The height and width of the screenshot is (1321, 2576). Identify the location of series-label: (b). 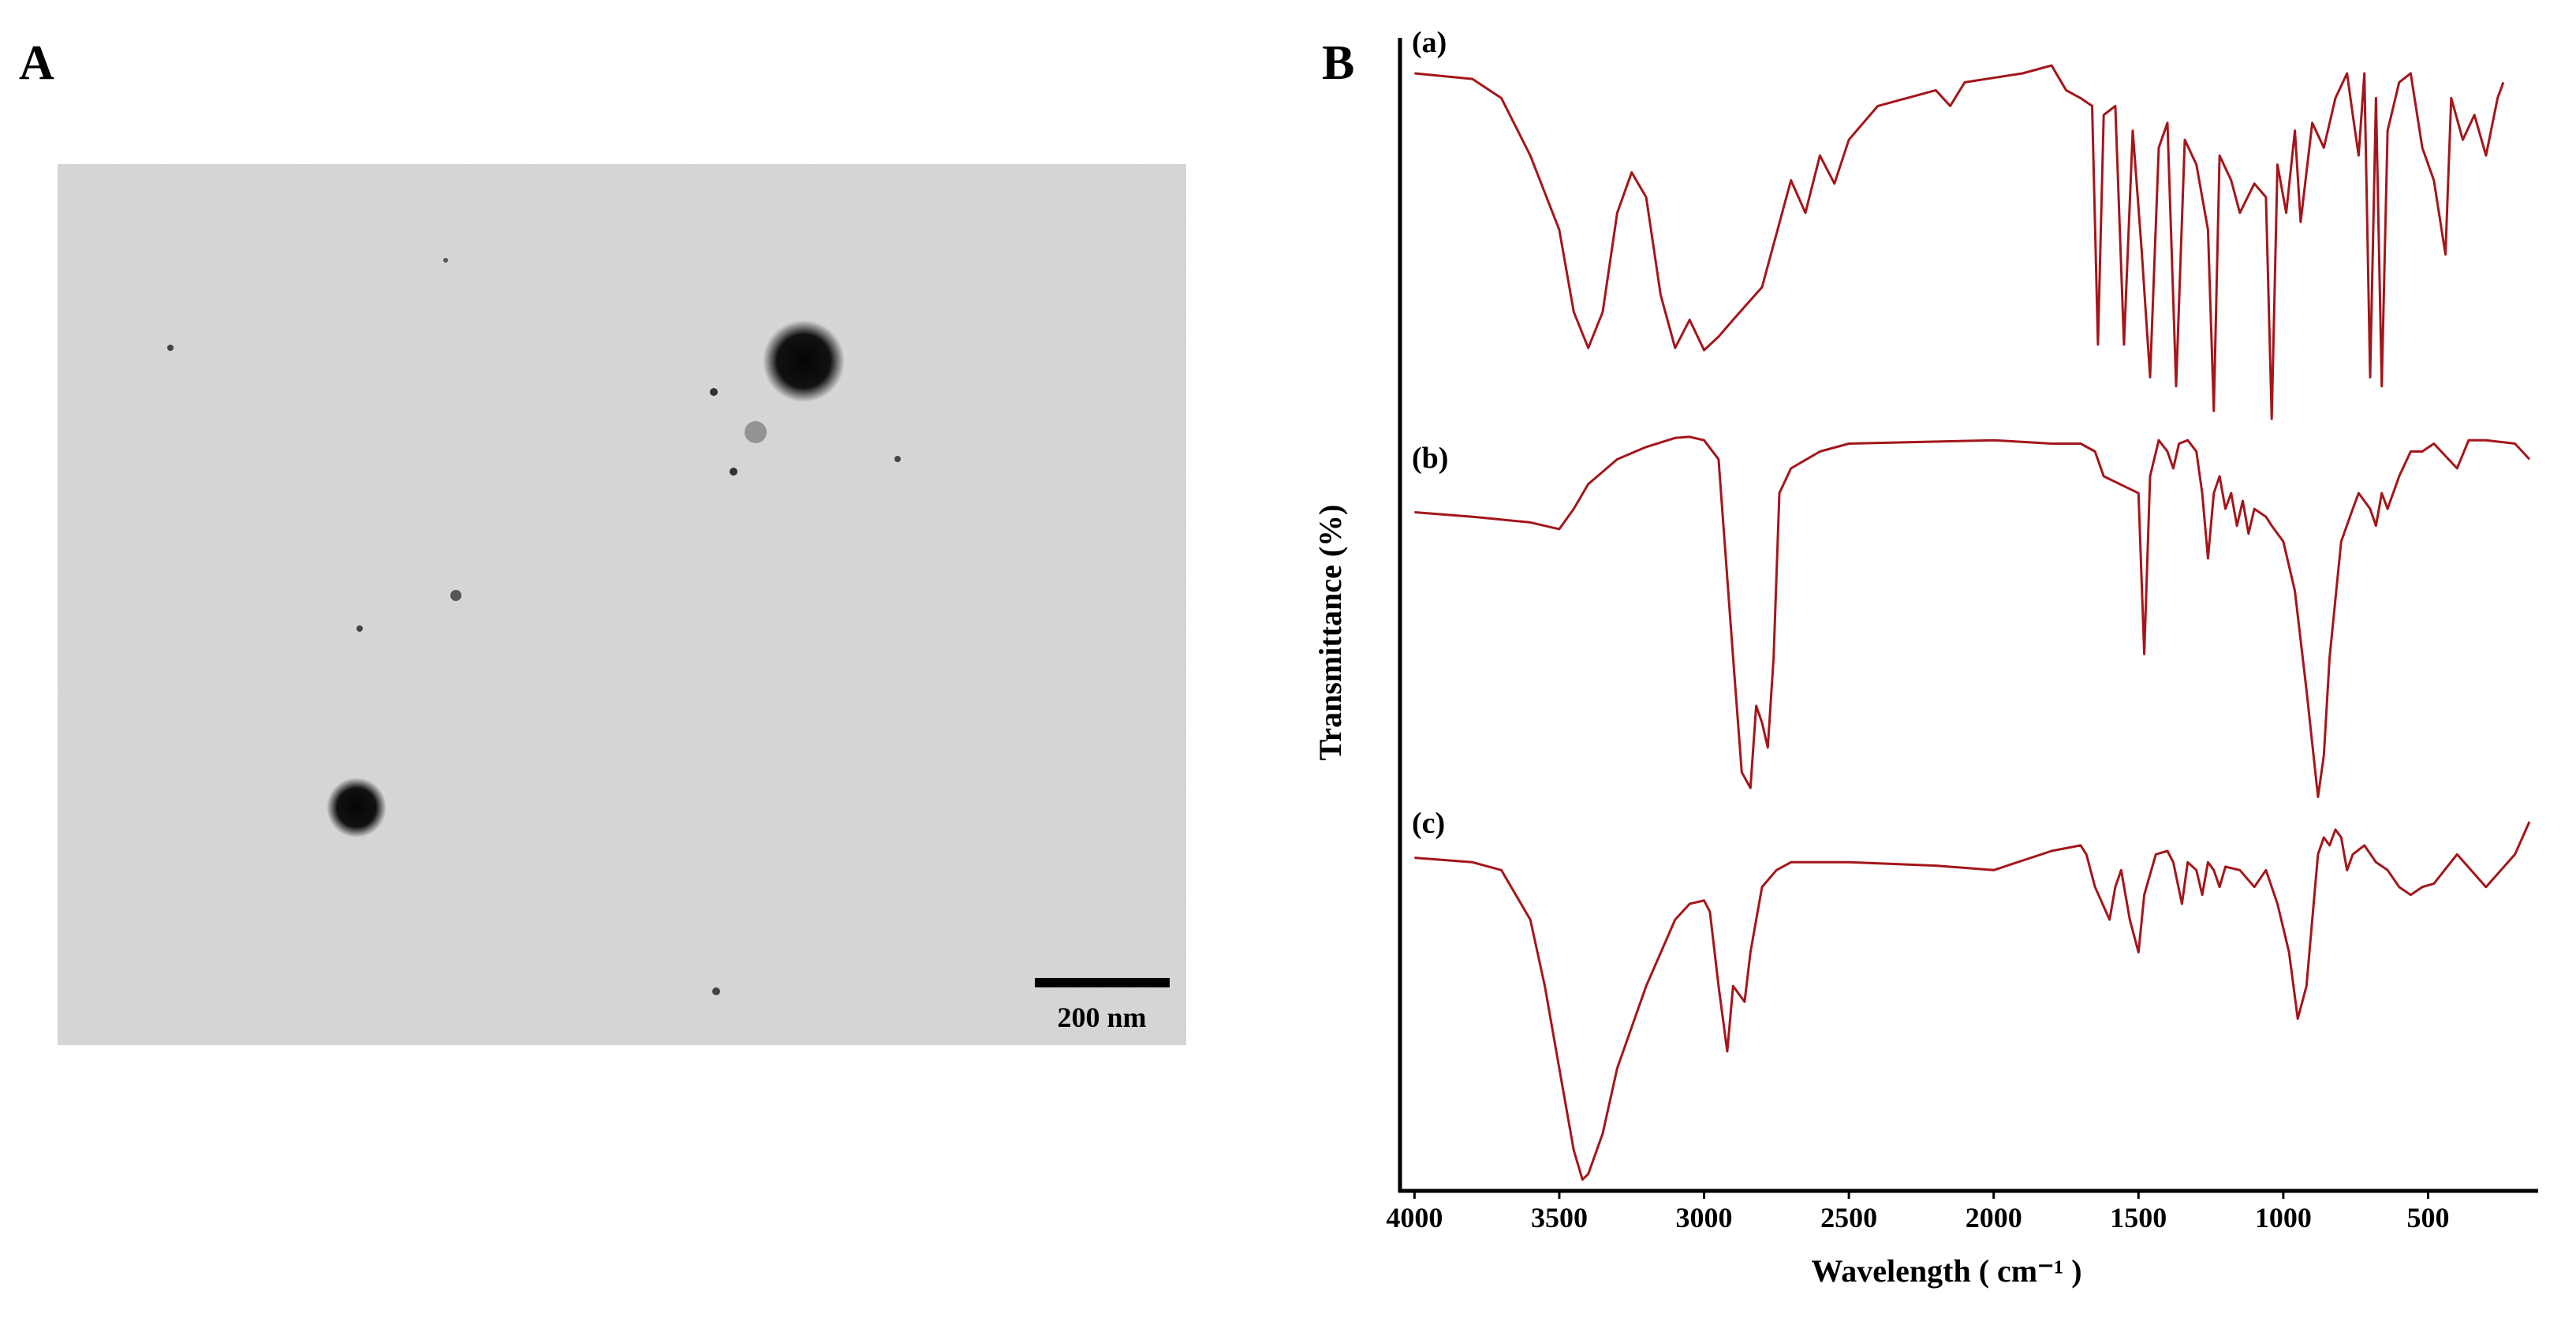
(1430, 458).